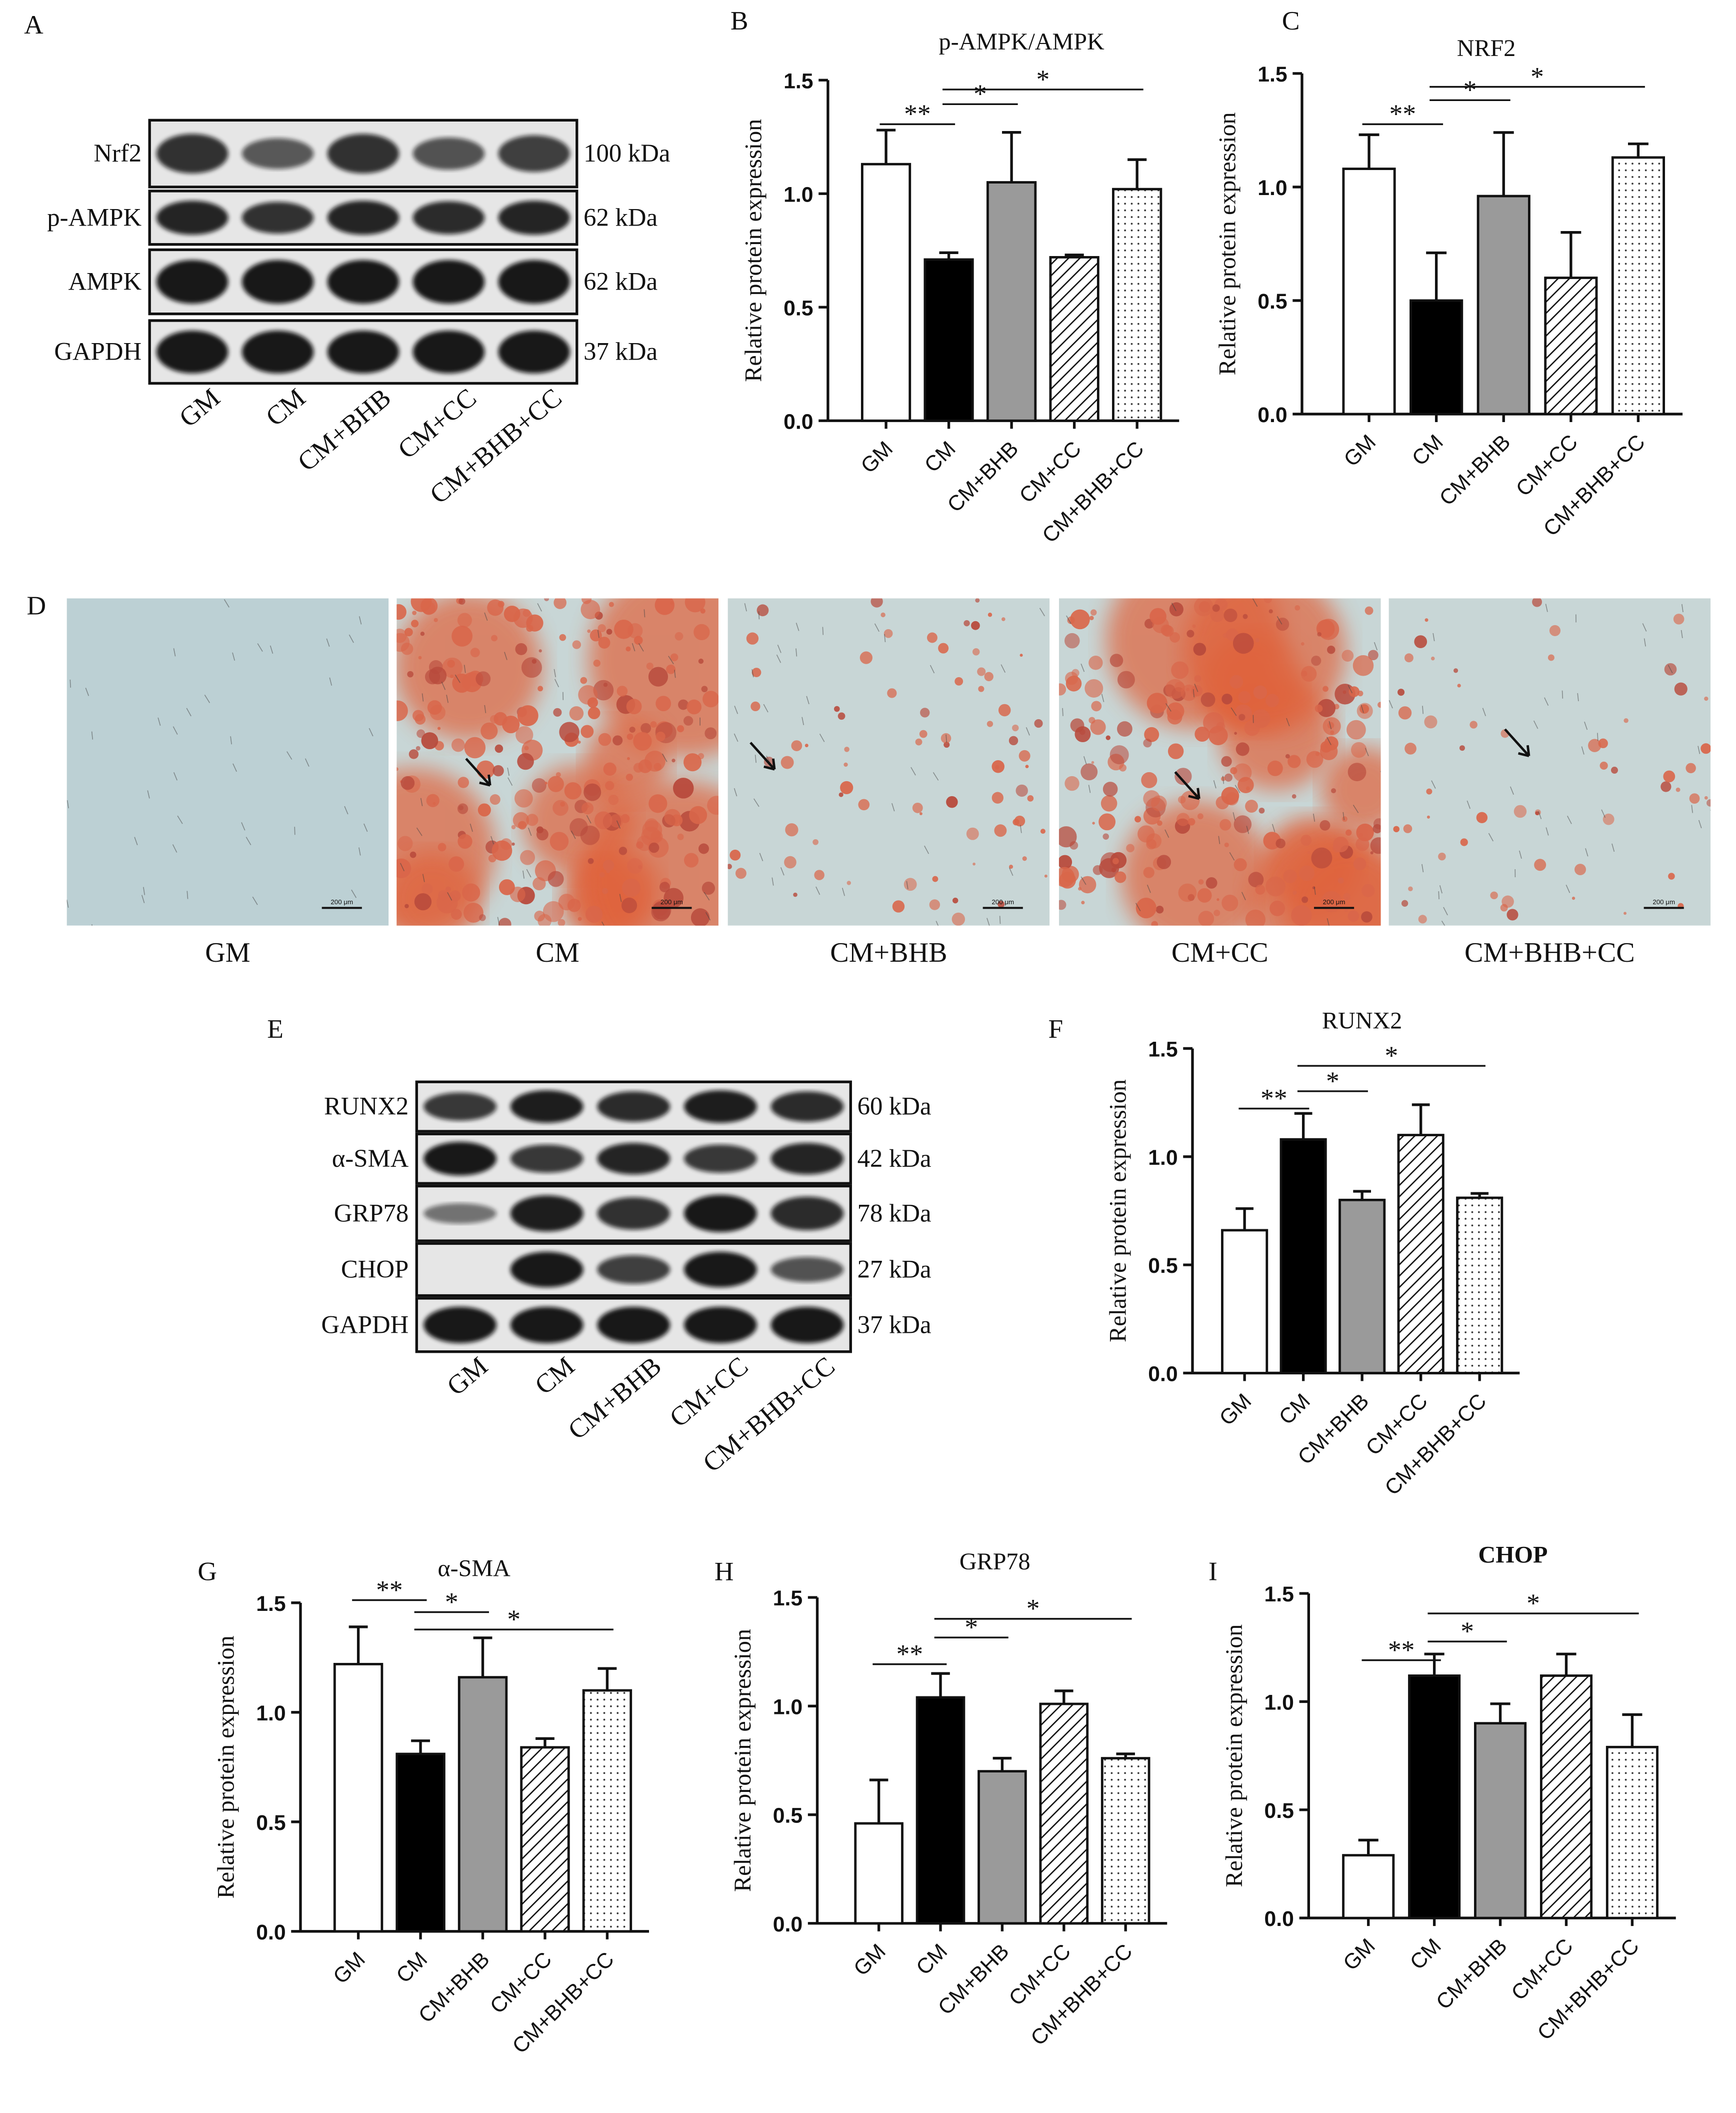 The image size is (1736, 2113). I want to click on scale-bar, so click(1664, 908).